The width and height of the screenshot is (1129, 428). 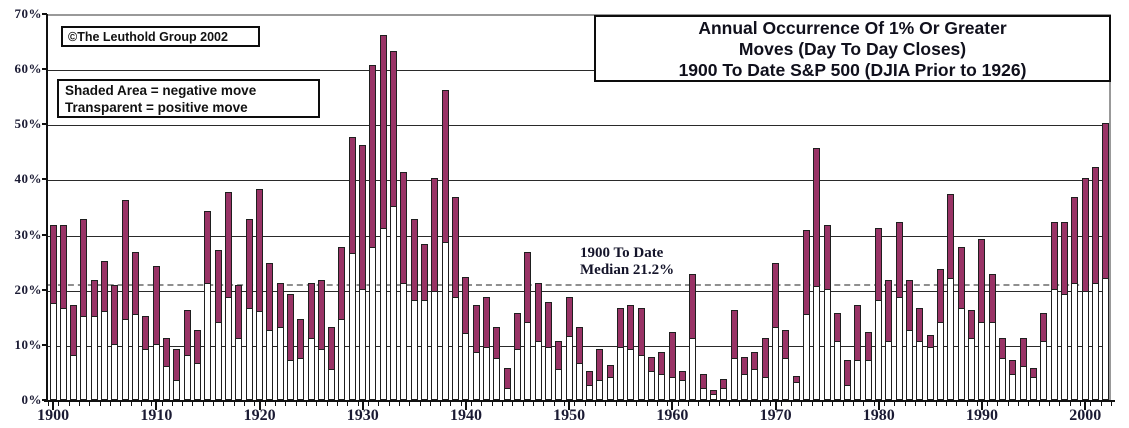 What do you see at coordinates (517, 374) in the screenshot?
I see `bar-1945-positive` at bounding box center [517, 374].